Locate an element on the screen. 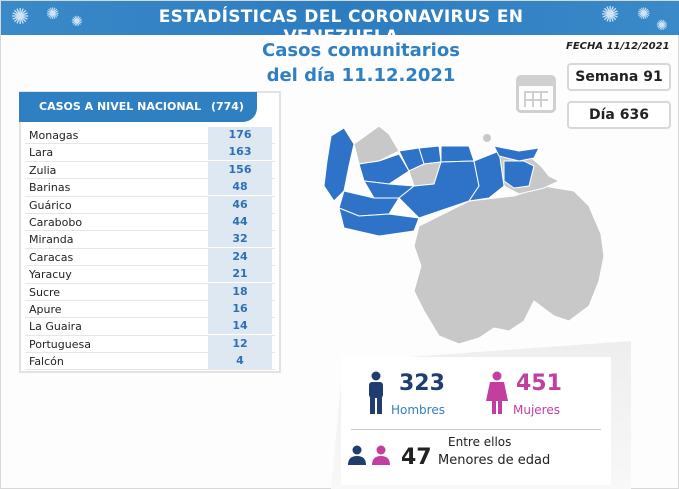  subtitle: Casos comunitarios del día 11.12.2021 is located at coordinates (361, 63).